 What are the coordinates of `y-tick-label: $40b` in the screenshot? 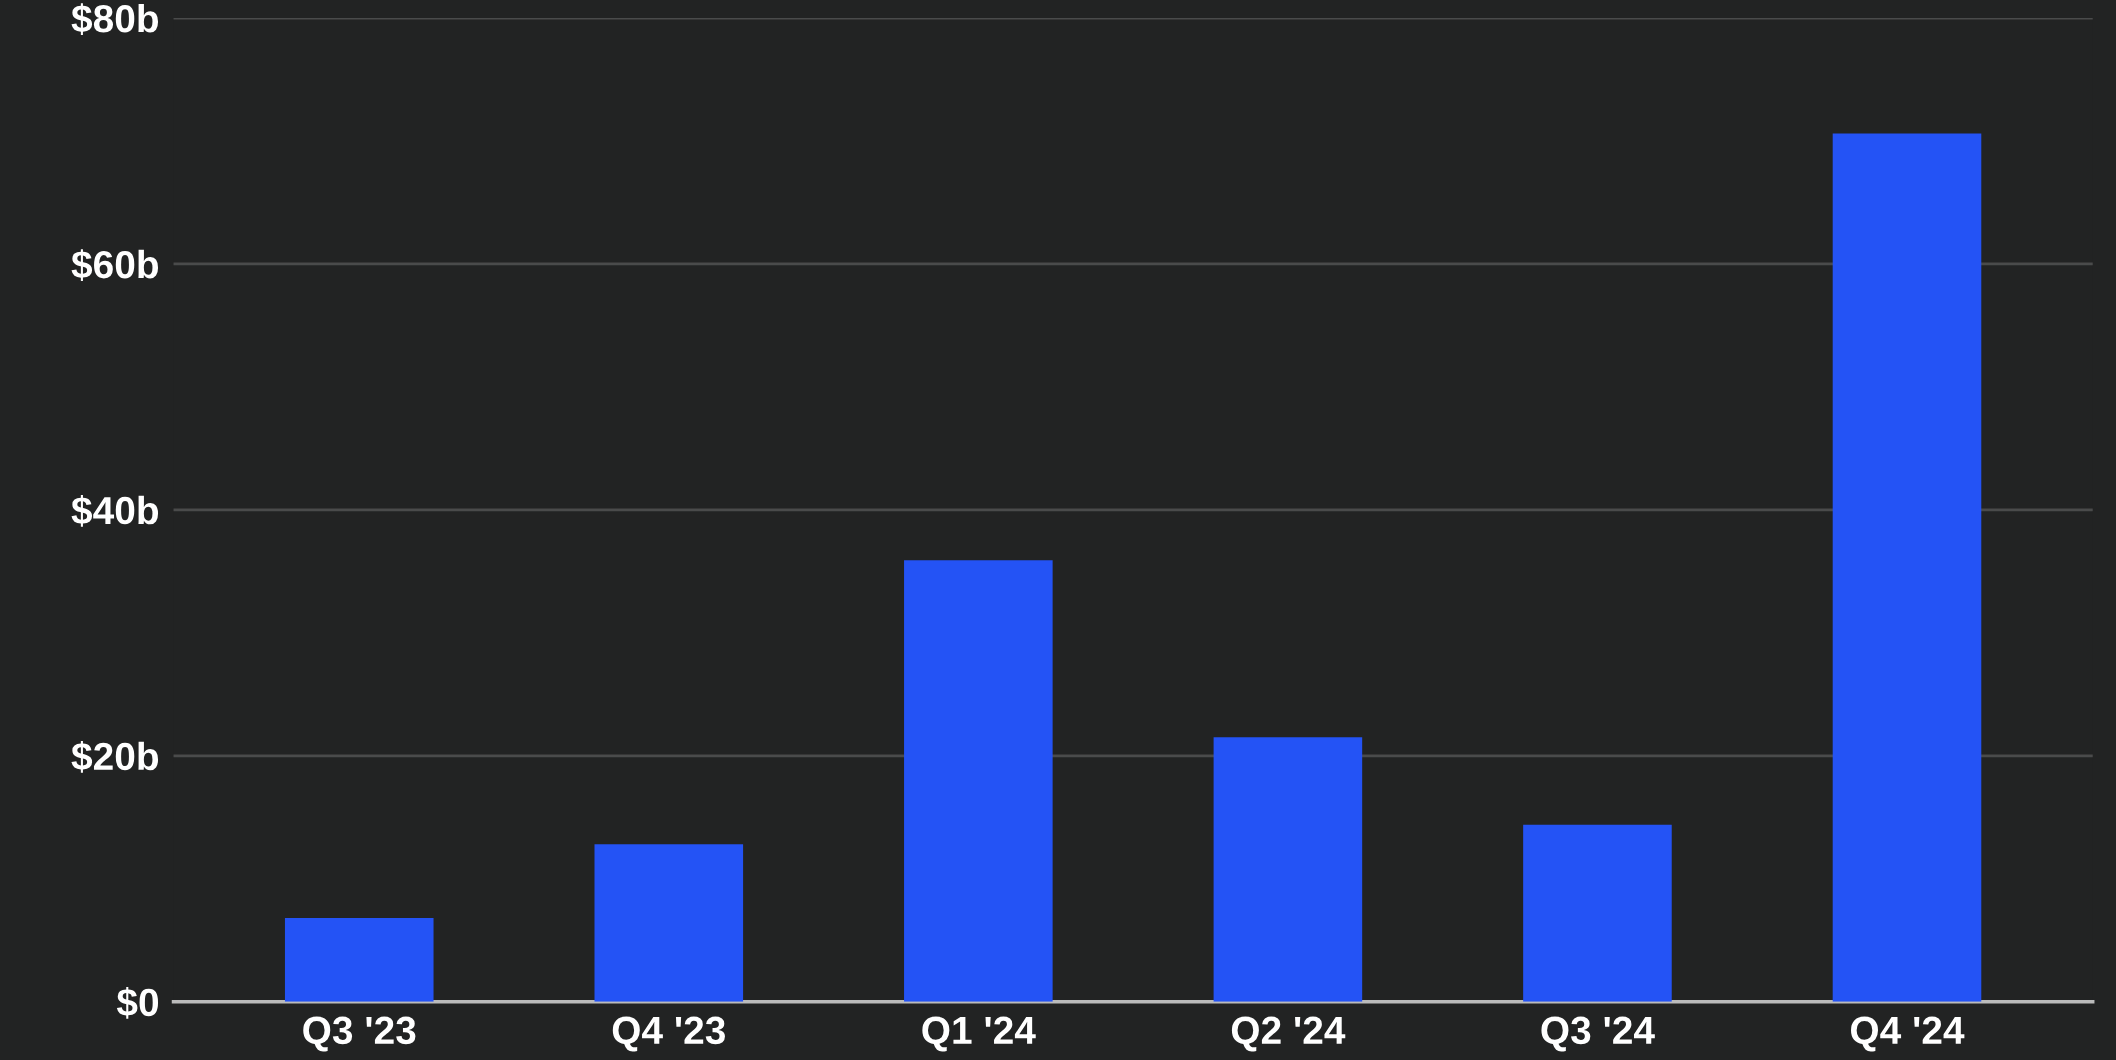 It's located at (115, 511).